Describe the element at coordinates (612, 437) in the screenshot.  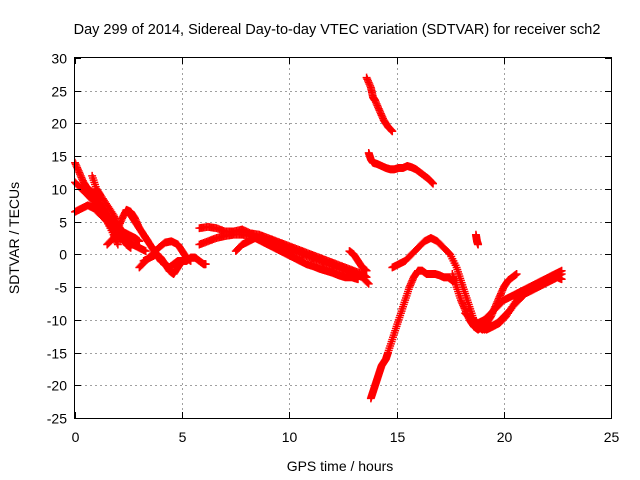
I see `x-tick-label: 25` at that location.